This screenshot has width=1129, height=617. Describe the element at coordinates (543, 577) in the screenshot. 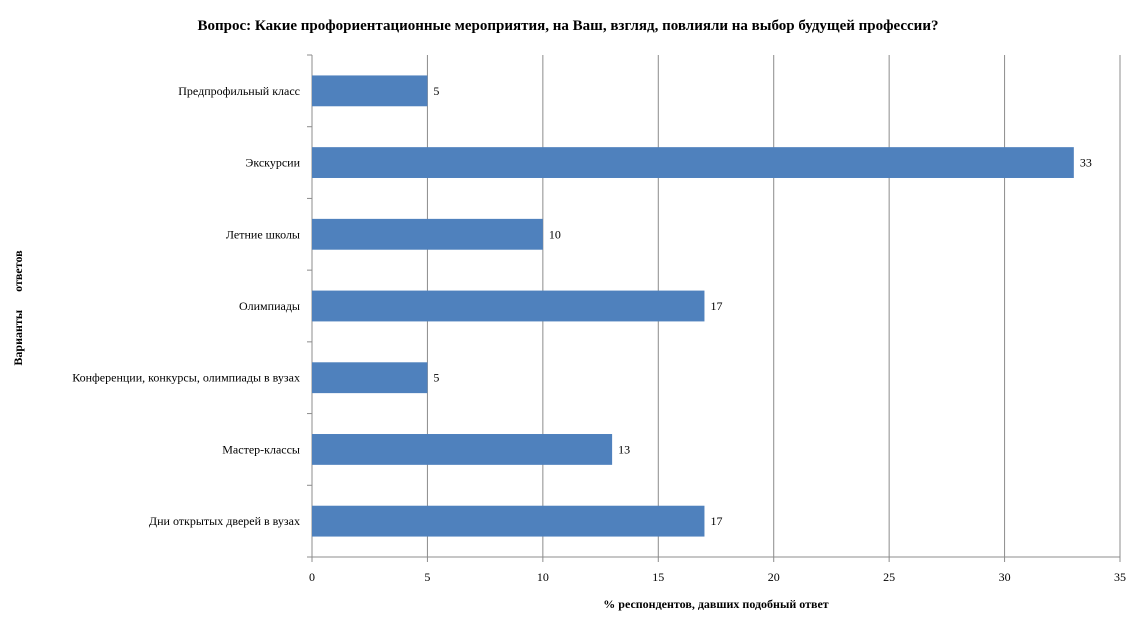

I see `x-tick-label: 10` at that location.